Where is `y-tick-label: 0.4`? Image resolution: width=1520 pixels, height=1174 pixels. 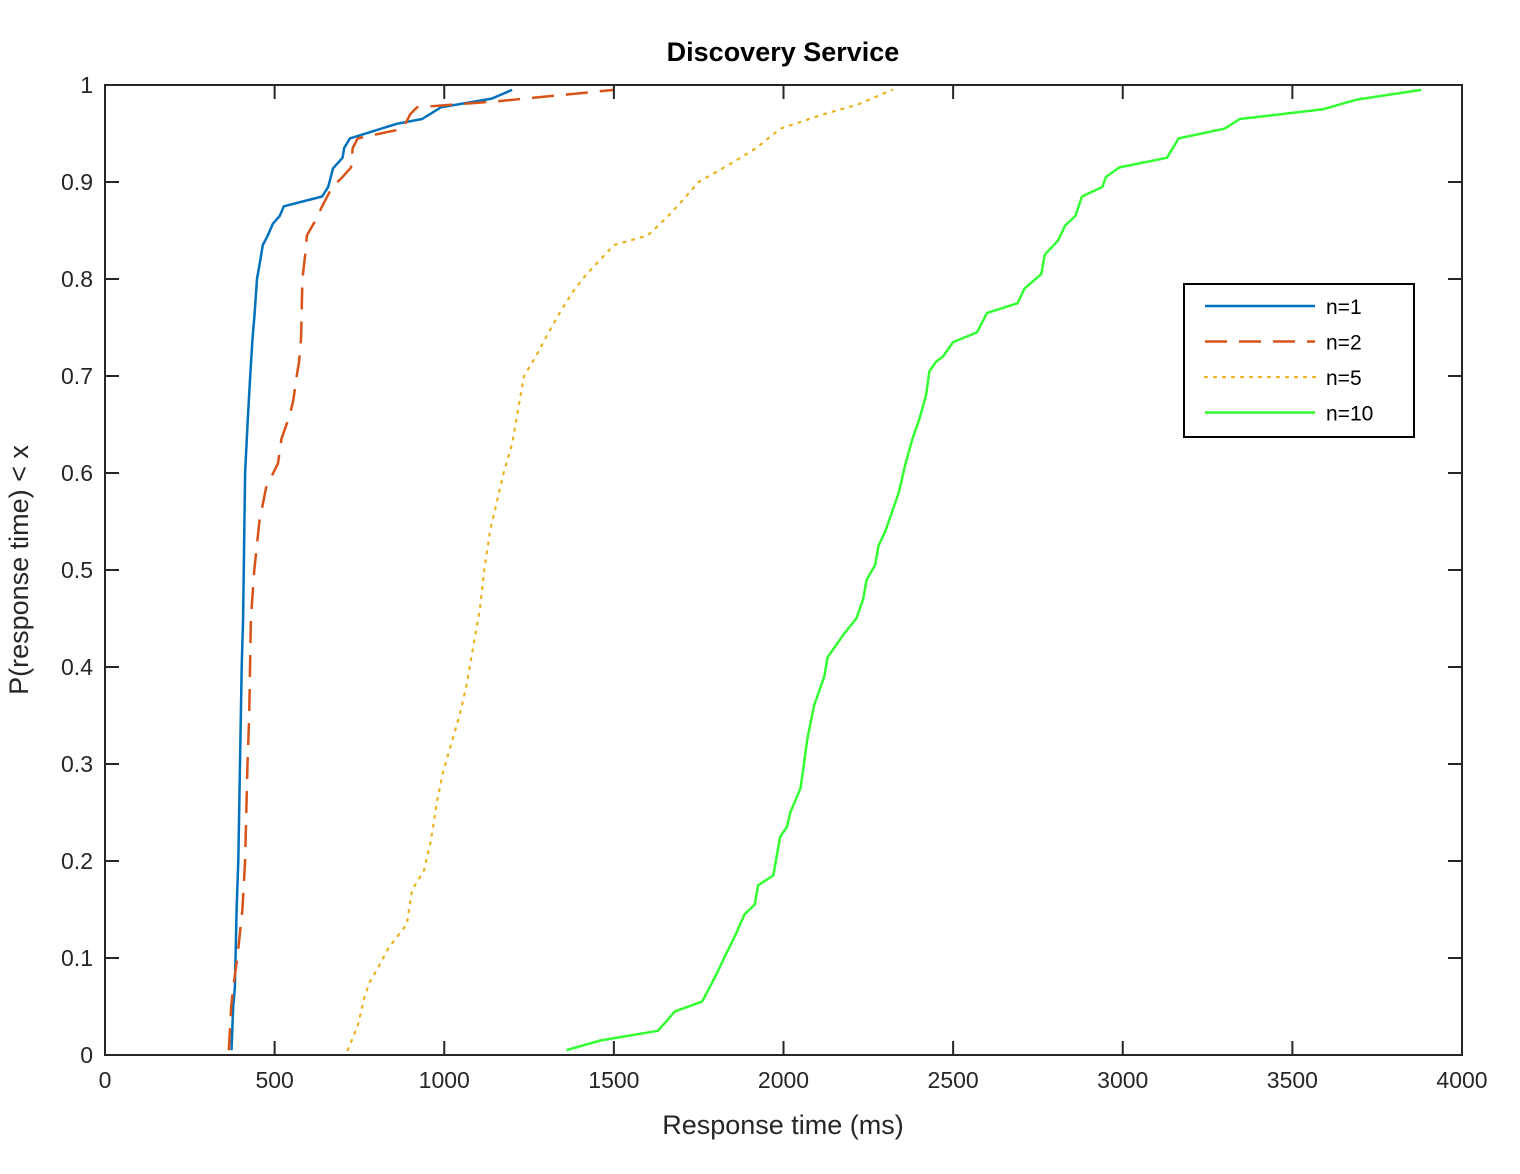
y-tick-label: 0.4 is located at coordinates (77, 667).